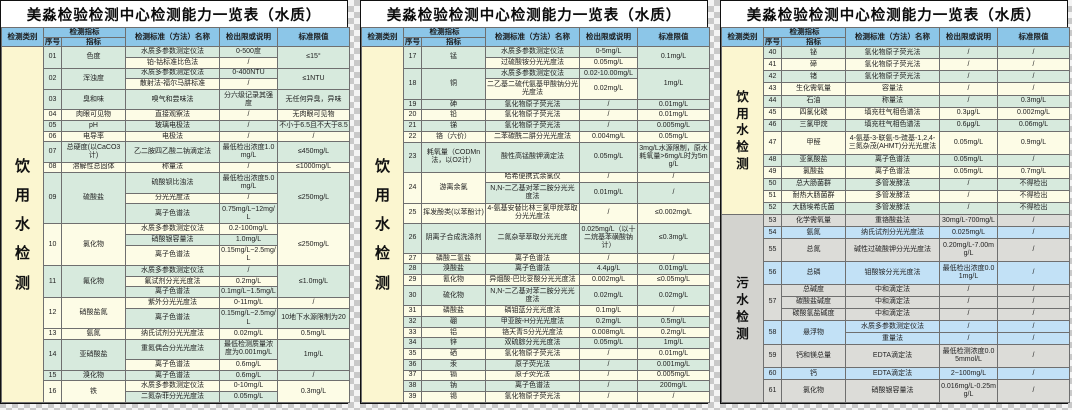  What do you see at coordinates (772, 160) in the screenshot?
I see `seq-cell: 48` at bounding box center [772, 160].